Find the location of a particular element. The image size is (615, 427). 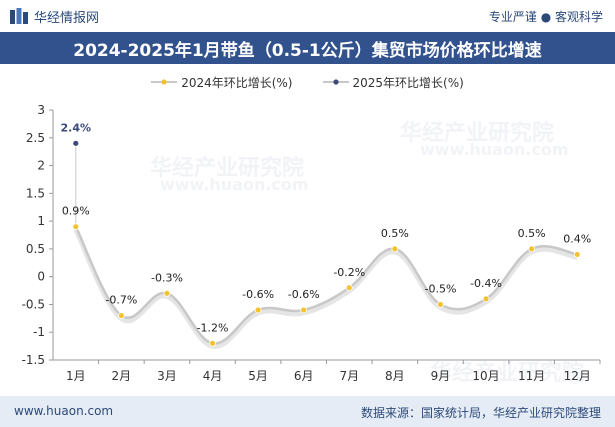

chart-title: 2024-2025年1月带鱼（0.5-1公斤）集贸市场价格环比增速 is located at coordinates (307, 48).